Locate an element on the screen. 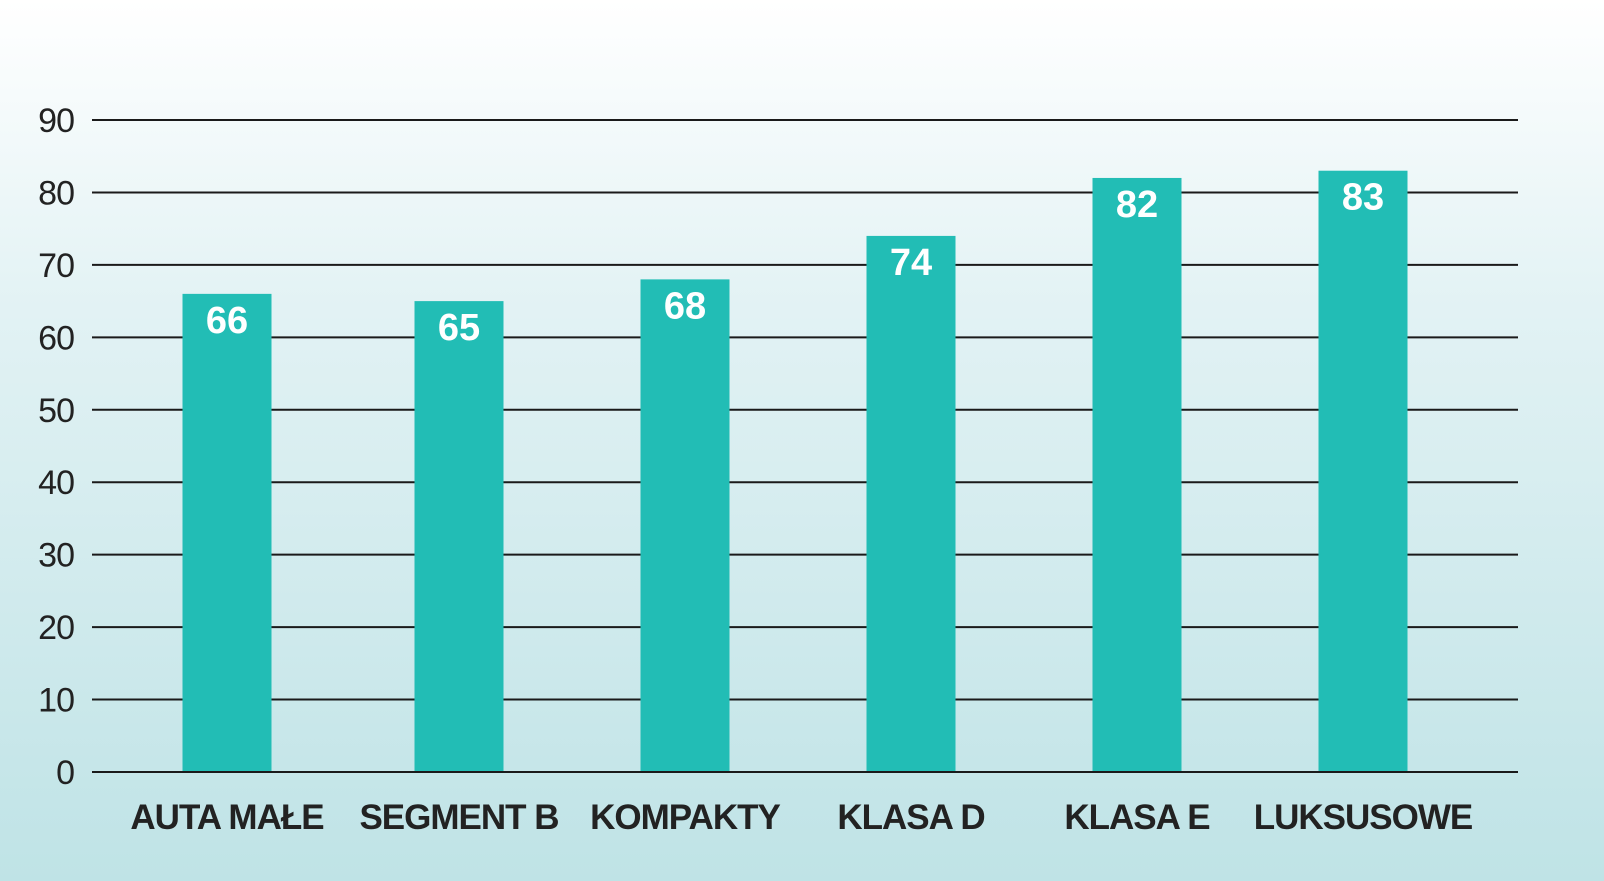 This screenshot has width=1604, height=881. y-tick-label: 50 is located at coordinates (56, 411).